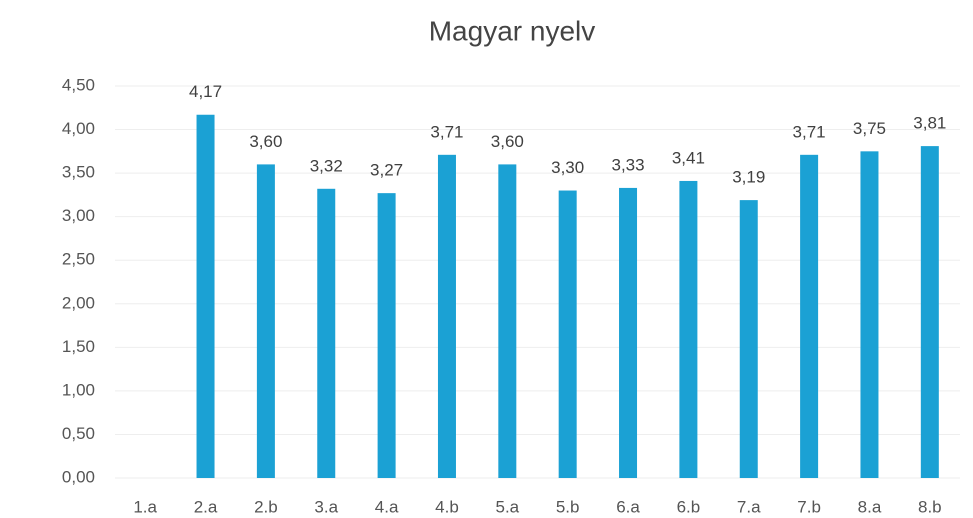  I want to click on y-tick-label: 2,50, so click(78, 259).